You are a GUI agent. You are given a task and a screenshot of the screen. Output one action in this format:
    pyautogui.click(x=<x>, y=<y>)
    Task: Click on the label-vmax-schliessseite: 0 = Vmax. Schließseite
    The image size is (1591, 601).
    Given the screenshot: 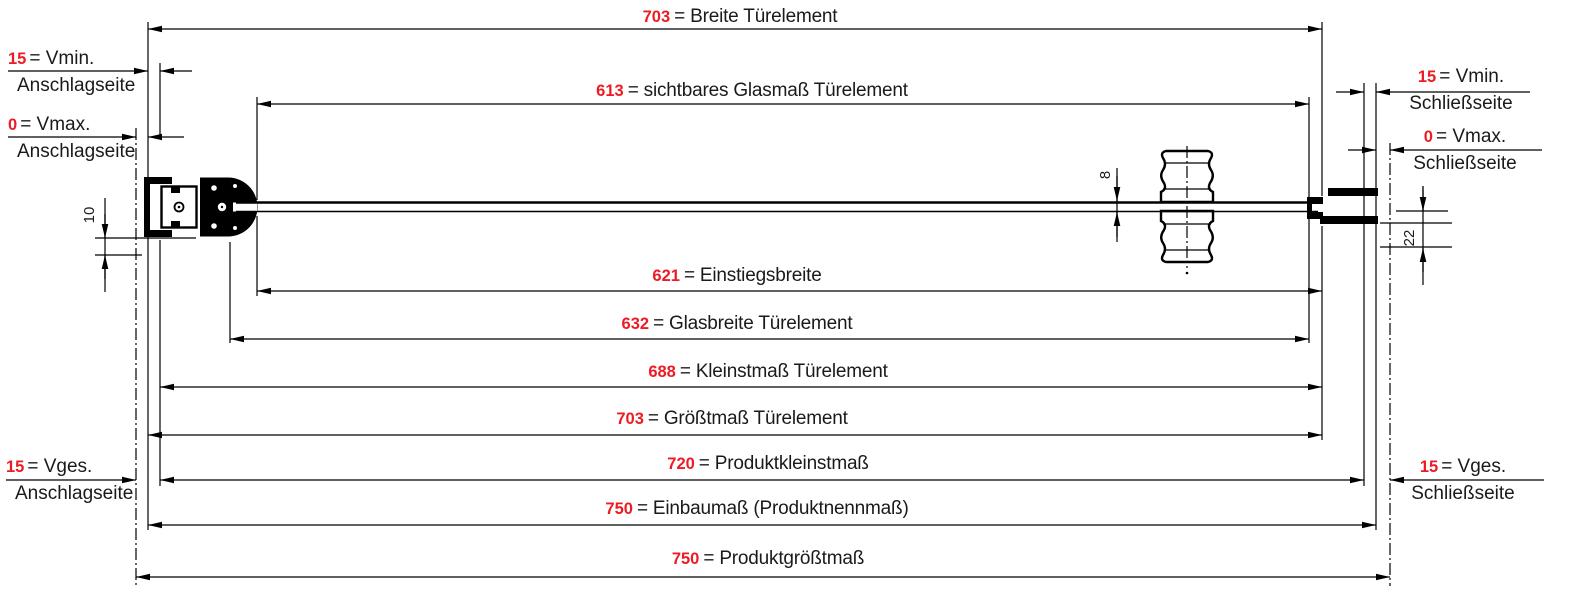 What is the action you would take?
    pyautogui.click(x=1465, y=150)
    